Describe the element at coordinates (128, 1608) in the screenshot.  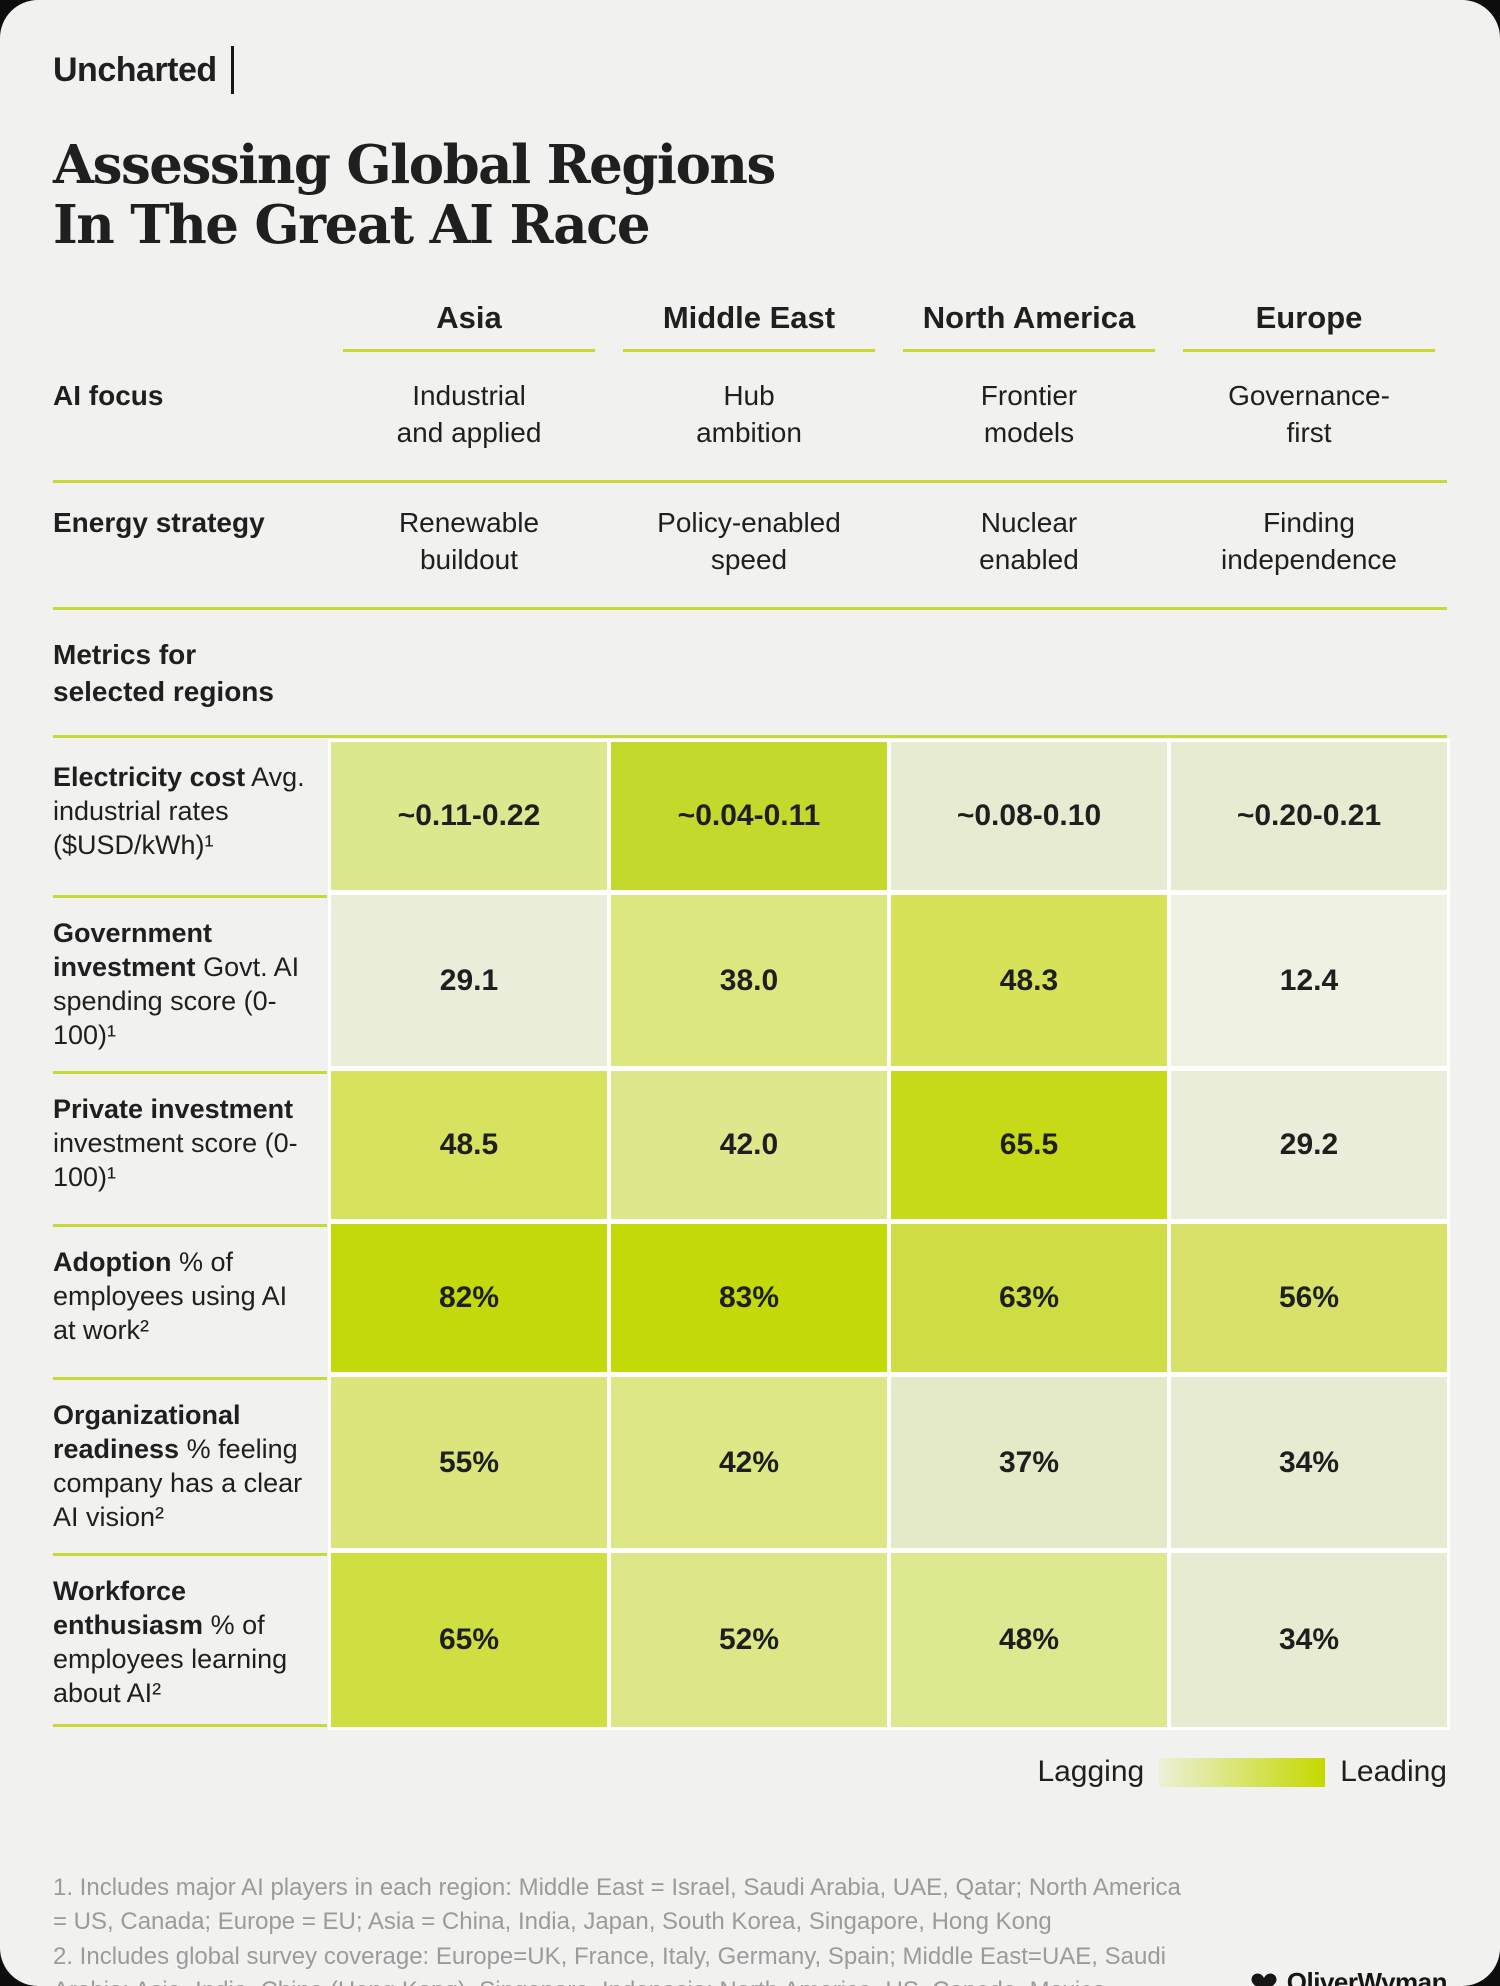
I see `metric-title: Workforce enthusiasm` at that location.